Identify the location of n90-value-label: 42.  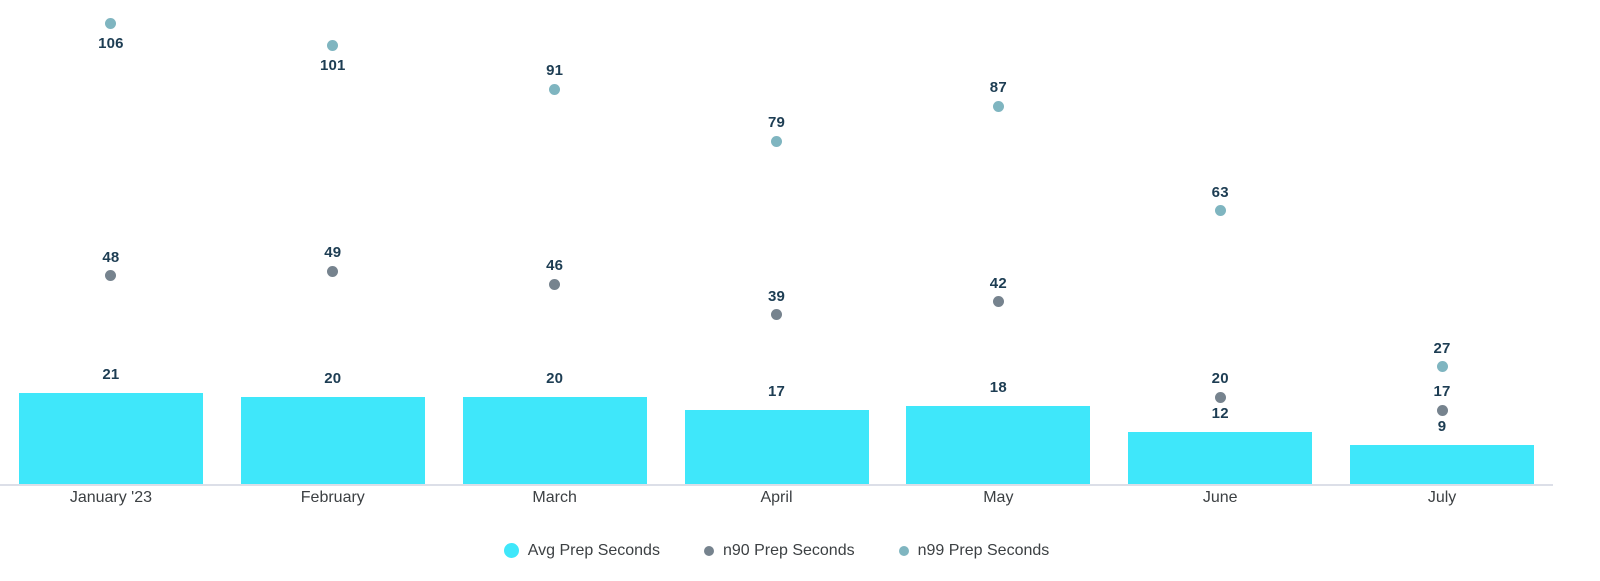
(998, 283).